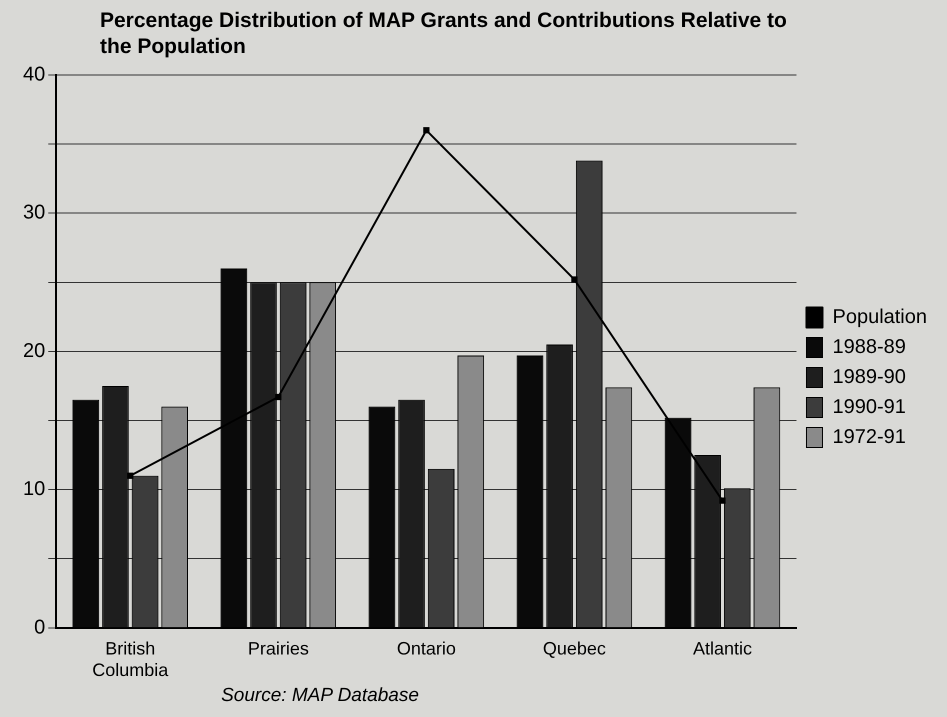  What do you see at coordinates (869, 407) in the screenshot?
I see `legend-label: 1990-91` at bounding box center [869, 407].